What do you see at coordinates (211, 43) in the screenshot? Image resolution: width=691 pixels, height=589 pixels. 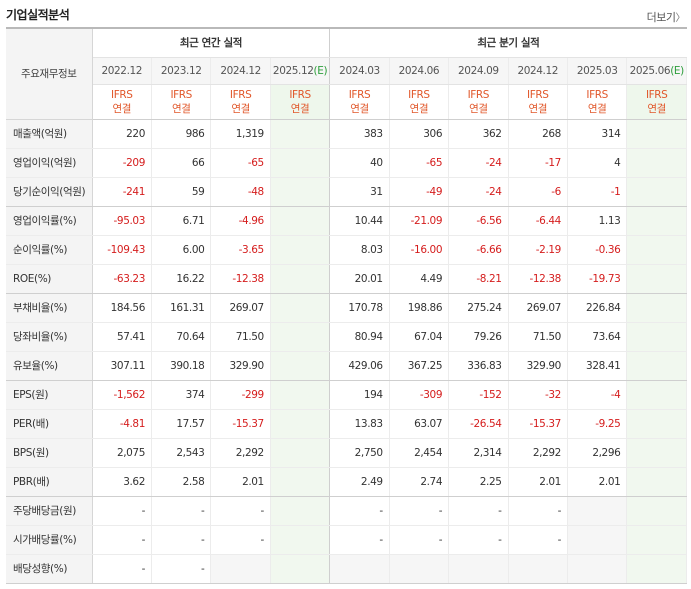 I see `annual-group-header: 최근 연간 실적` at bounding box center [211, 43].